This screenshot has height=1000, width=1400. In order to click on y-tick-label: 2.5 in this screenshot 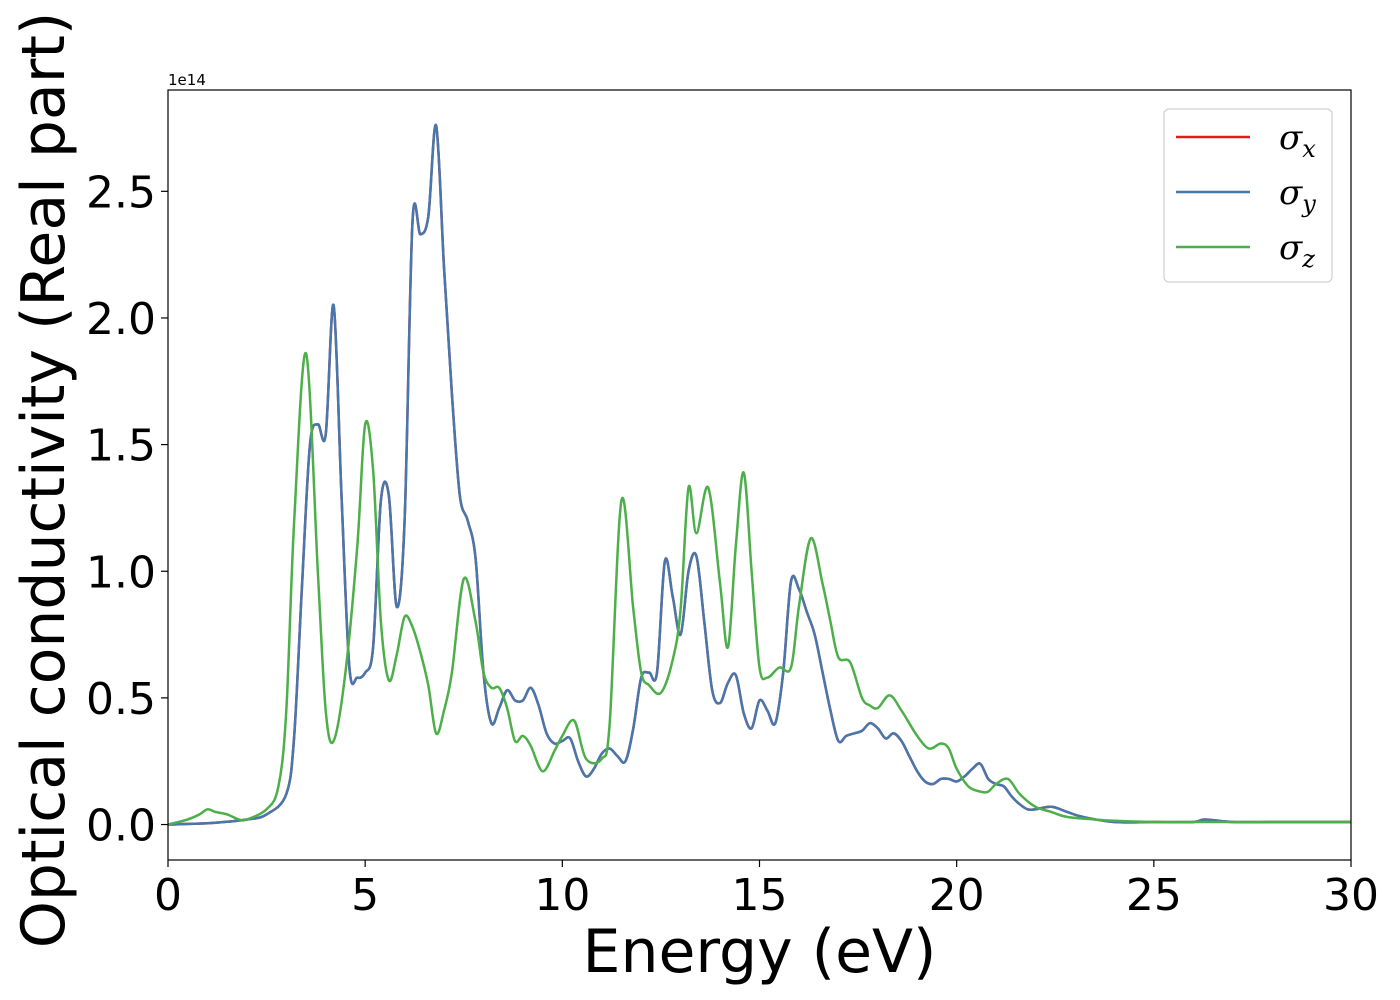, I will do `click(121, 192)`.